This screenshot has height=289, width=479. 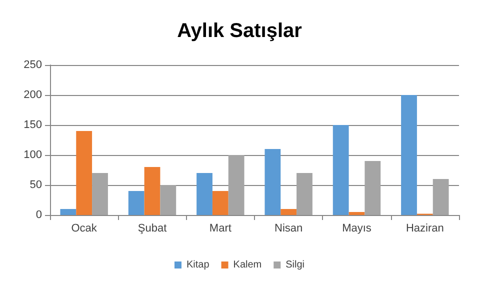 I want to click on y-tick-label: 50, so click(x=36, y=185).